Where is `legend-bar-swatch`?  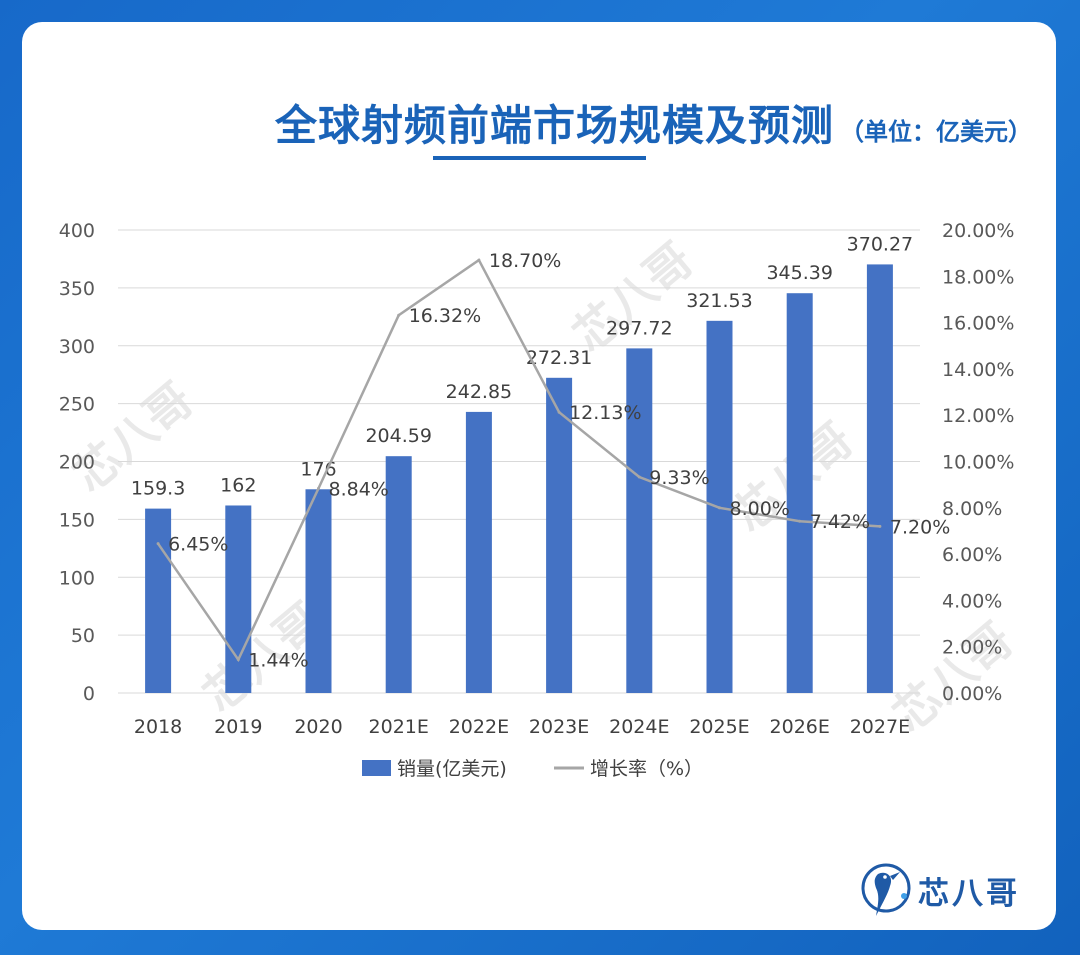
legend-bar-swatch is located at coordinates (376, 768).